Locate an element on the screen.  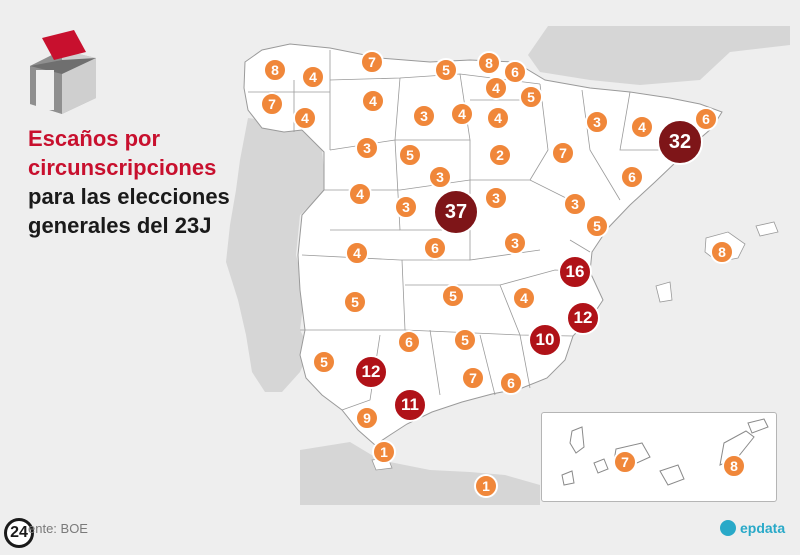
source-label: ente: BOE is located at coordinates (58, 528).